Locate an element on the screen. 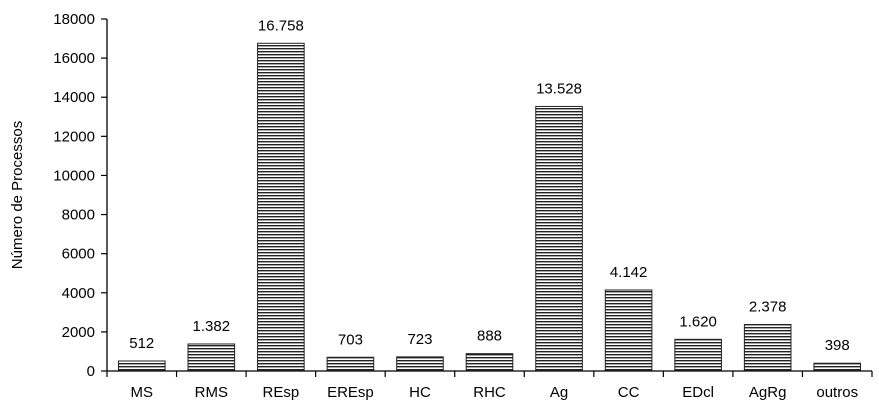 The image size is (879, 407). x-axis: MS RMS REsp EREsp HC RHC Ag CC EDcl AgRg outros is located at coordinates (489, 385).